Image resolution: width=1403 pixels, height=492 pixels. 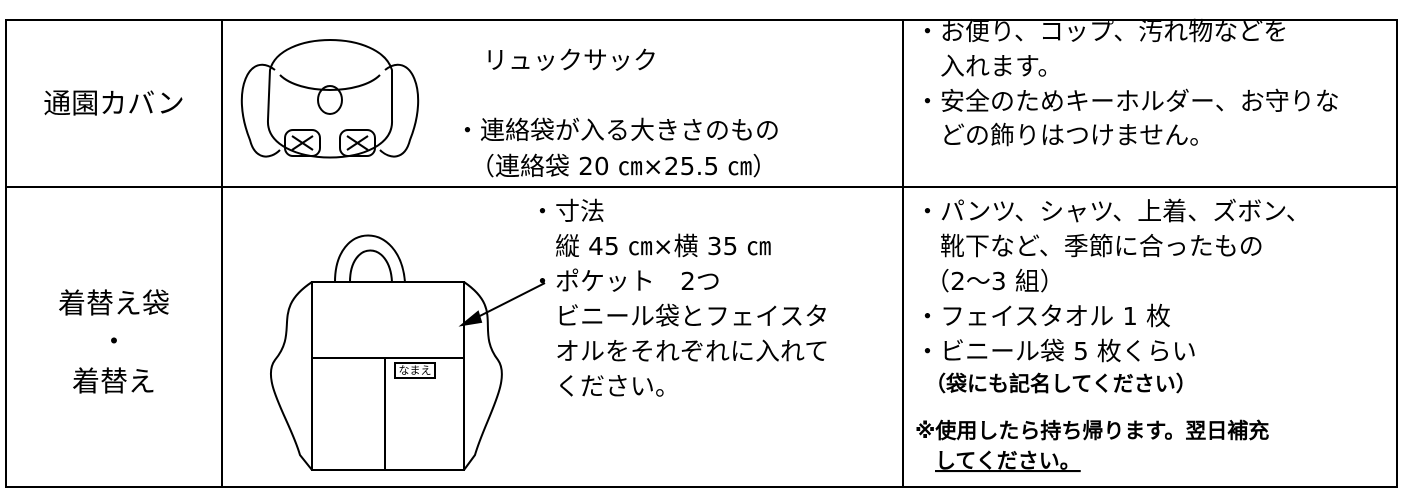 What do you see at coordinates (692, 316) in the screenshot?
I see `middle-text: ビニール袋とフェイスタ` at bounding box center [692, 316].